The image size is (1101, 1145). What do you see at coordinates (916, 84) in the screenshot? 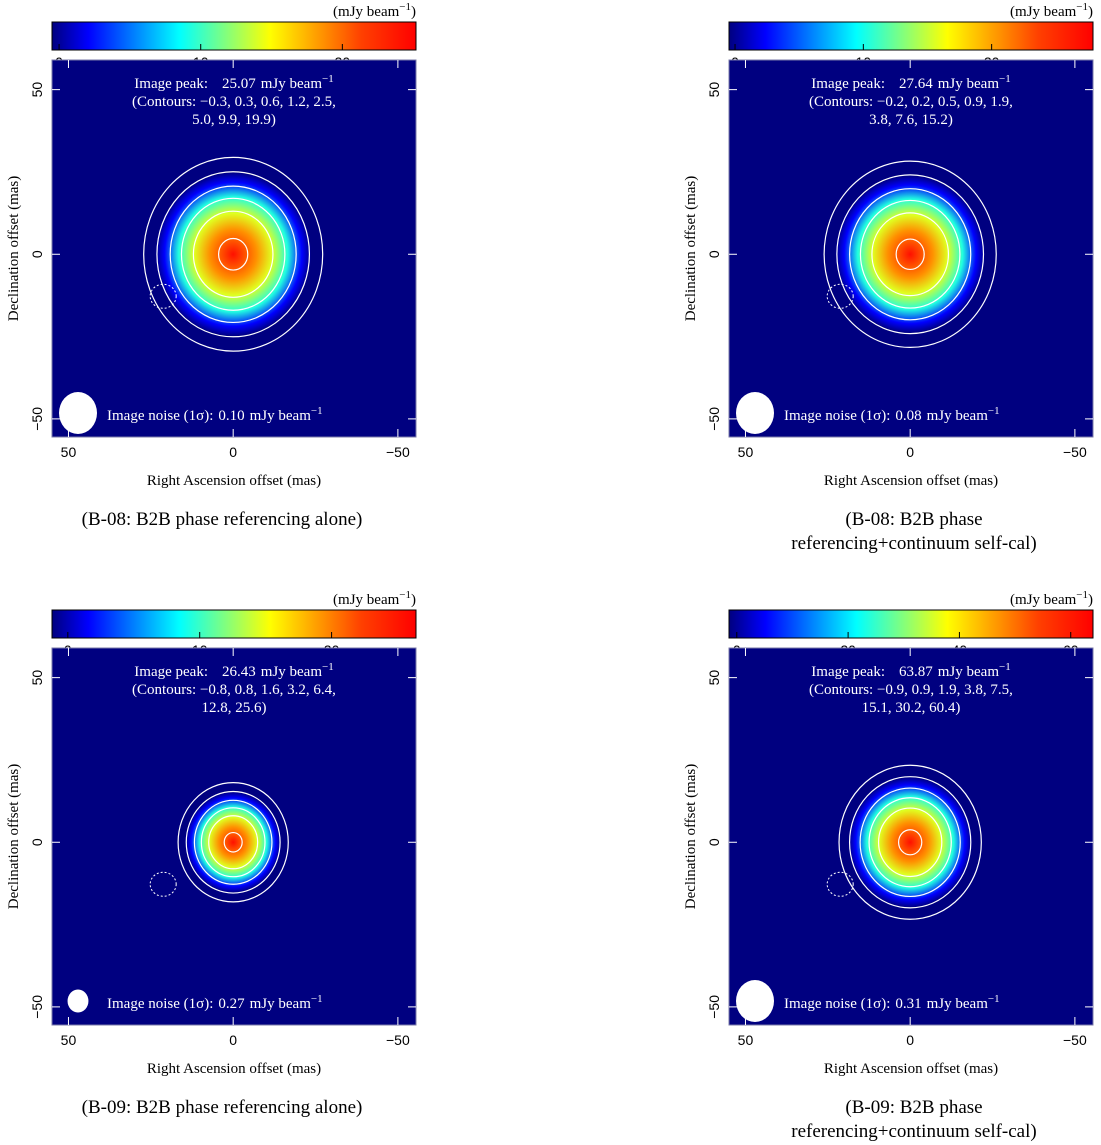
I see `peak-value: 27.64` at bounding box center [916, 84].